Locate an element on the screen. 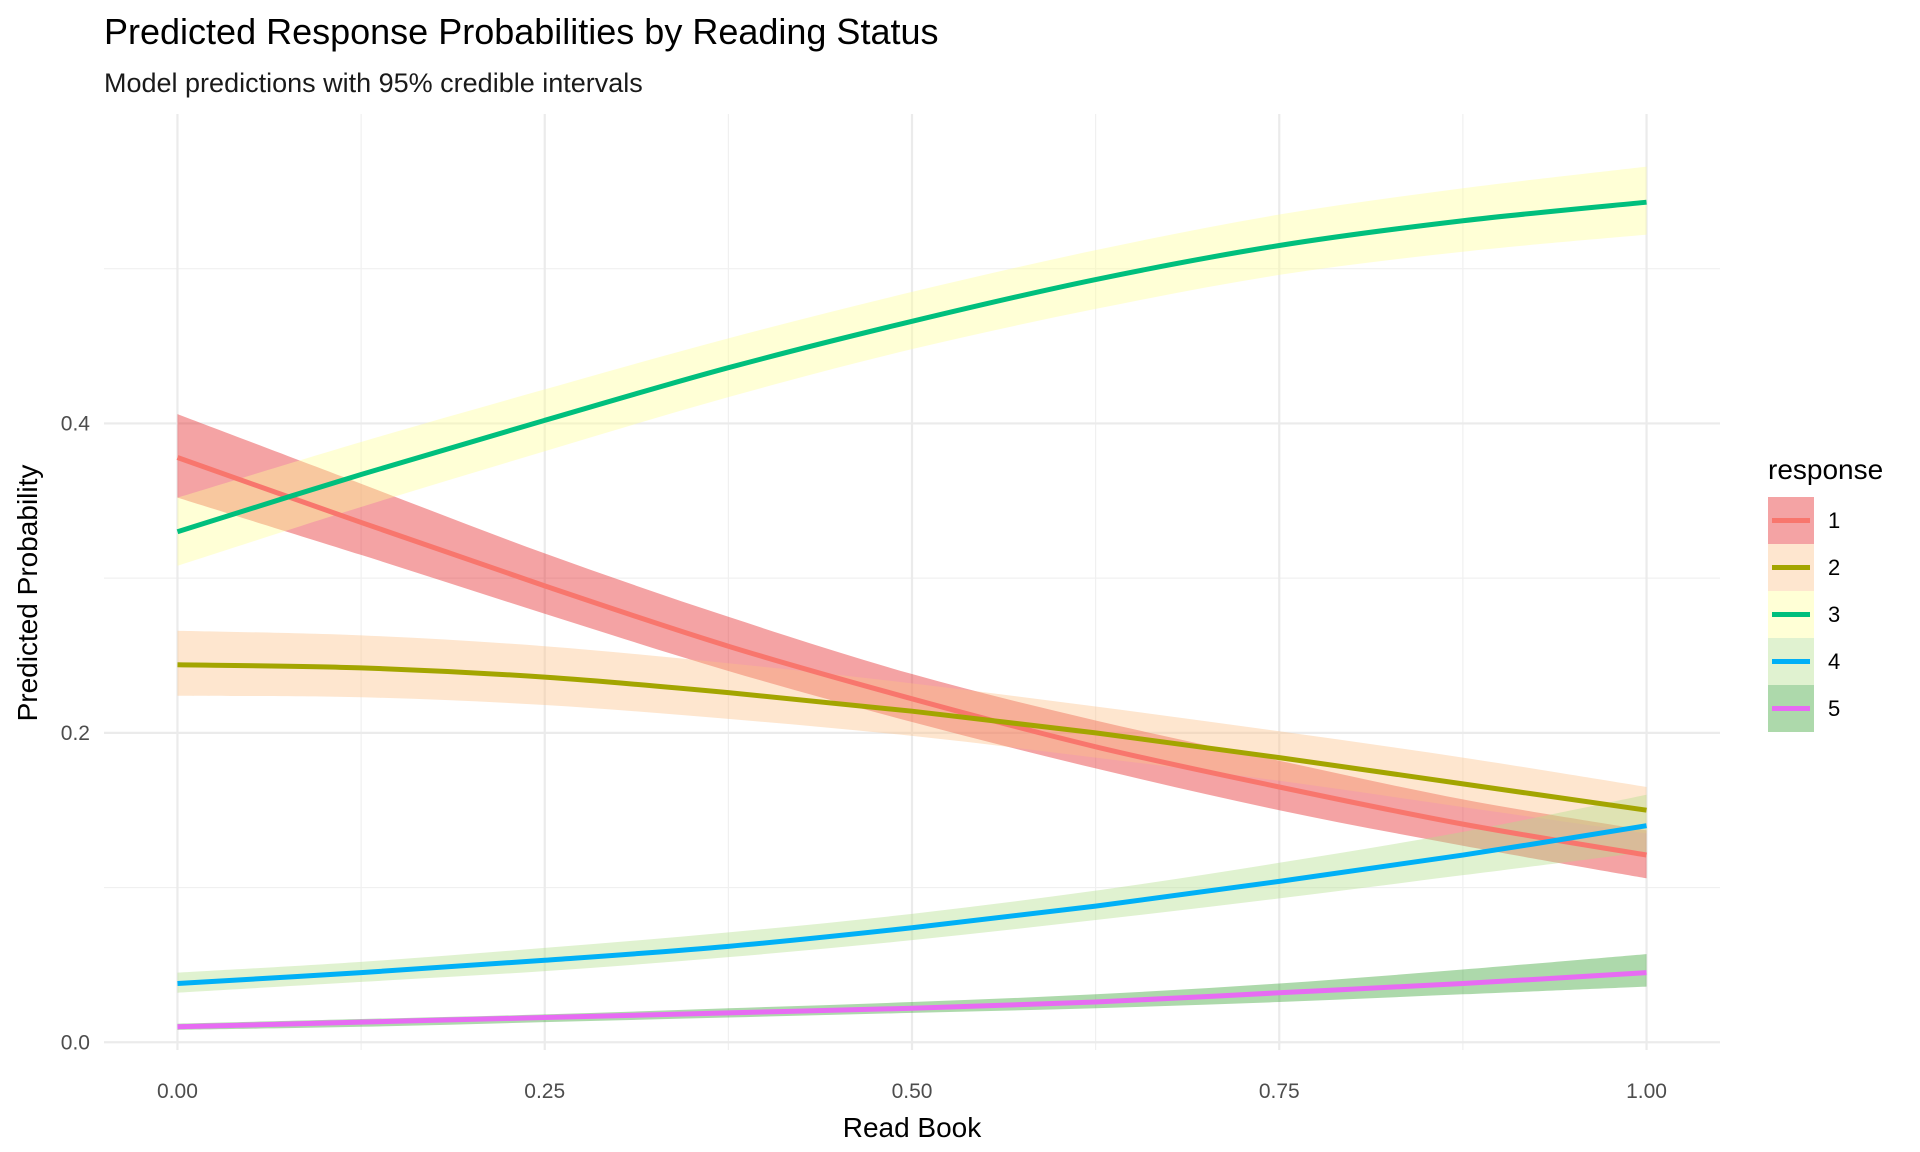  x-tick-label: 0.50 is located at coordinates (912, 1091).